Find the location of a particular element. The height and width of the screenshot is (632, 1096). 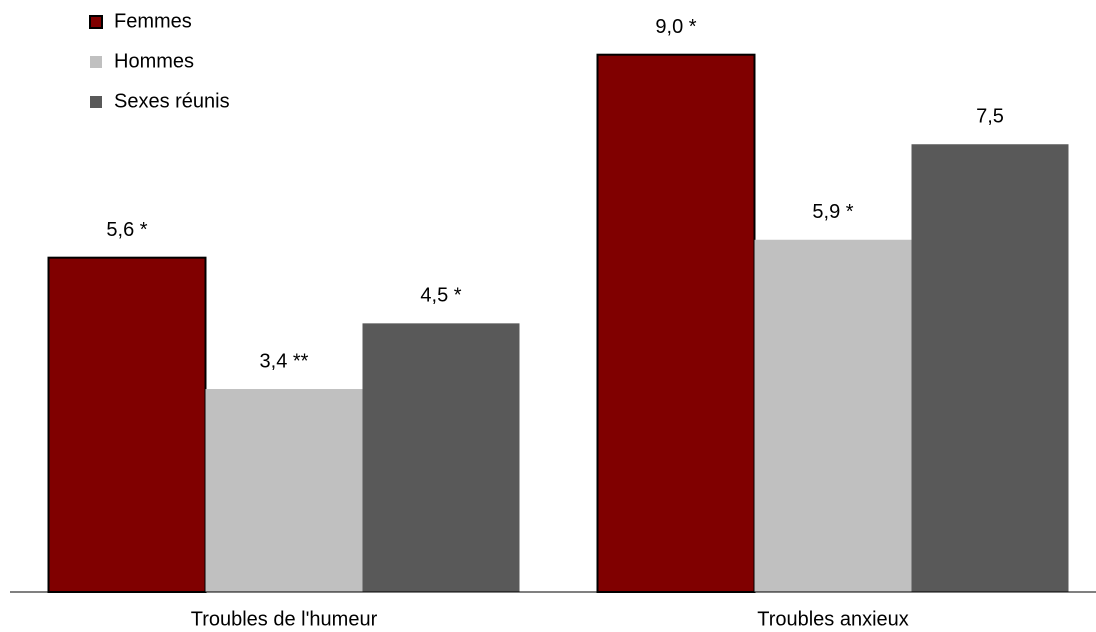

value-label: 3,4 ** is located at coordinates (284, 361).